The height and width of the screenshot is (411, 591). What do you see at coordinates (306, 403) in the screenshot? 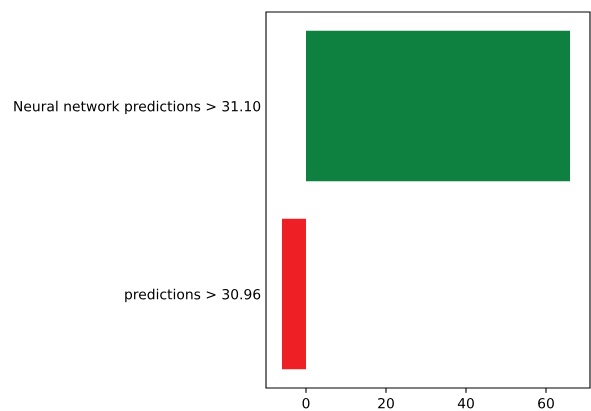
I see `x-tick-label: 0` at bounding box center [306, 403].